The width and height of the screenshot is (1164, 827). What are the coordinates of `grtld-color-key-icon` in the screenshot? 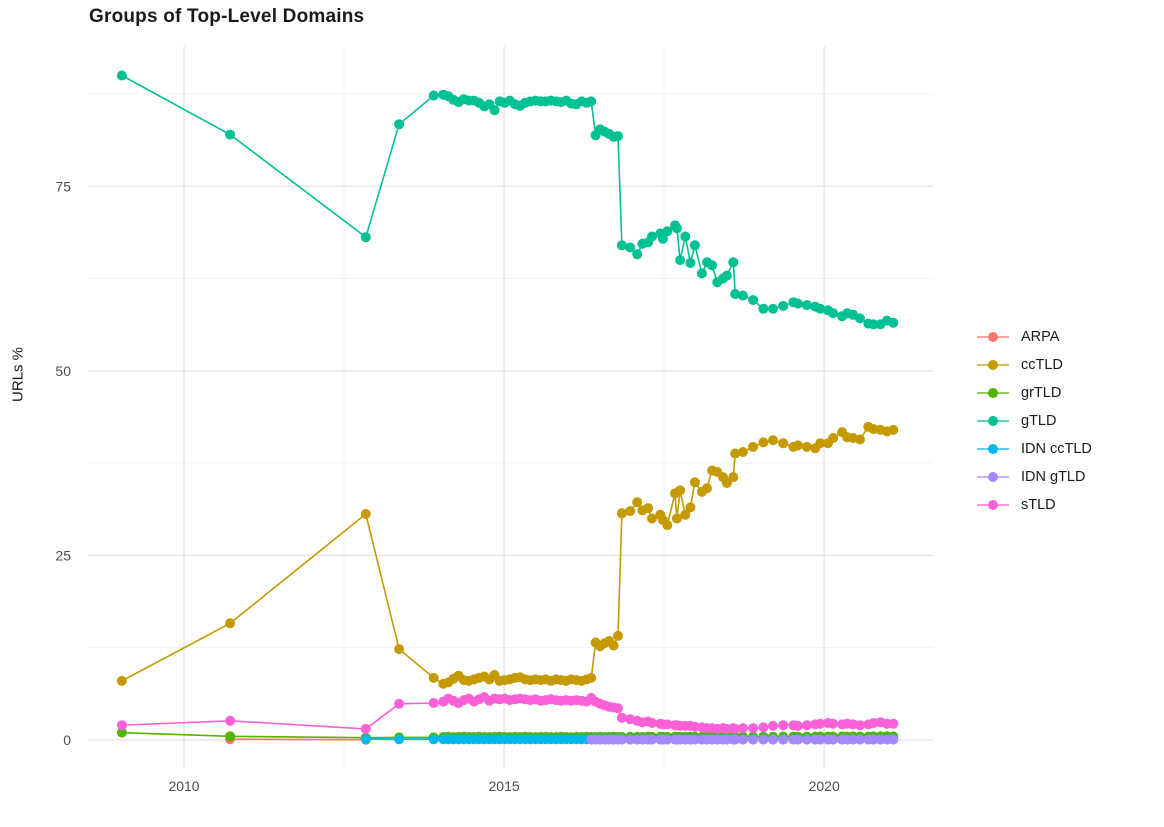 It's located at (993, 393).